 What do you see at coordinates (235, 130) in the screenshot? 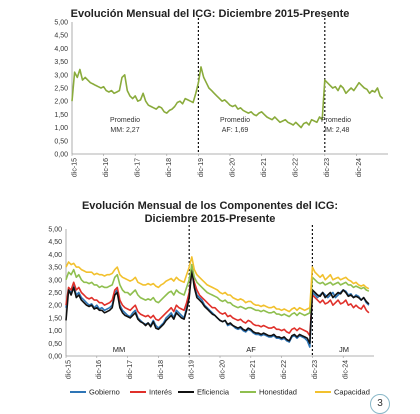
I see `chart1-average-value: AF: 1,69` at bounding box center [235, 130].